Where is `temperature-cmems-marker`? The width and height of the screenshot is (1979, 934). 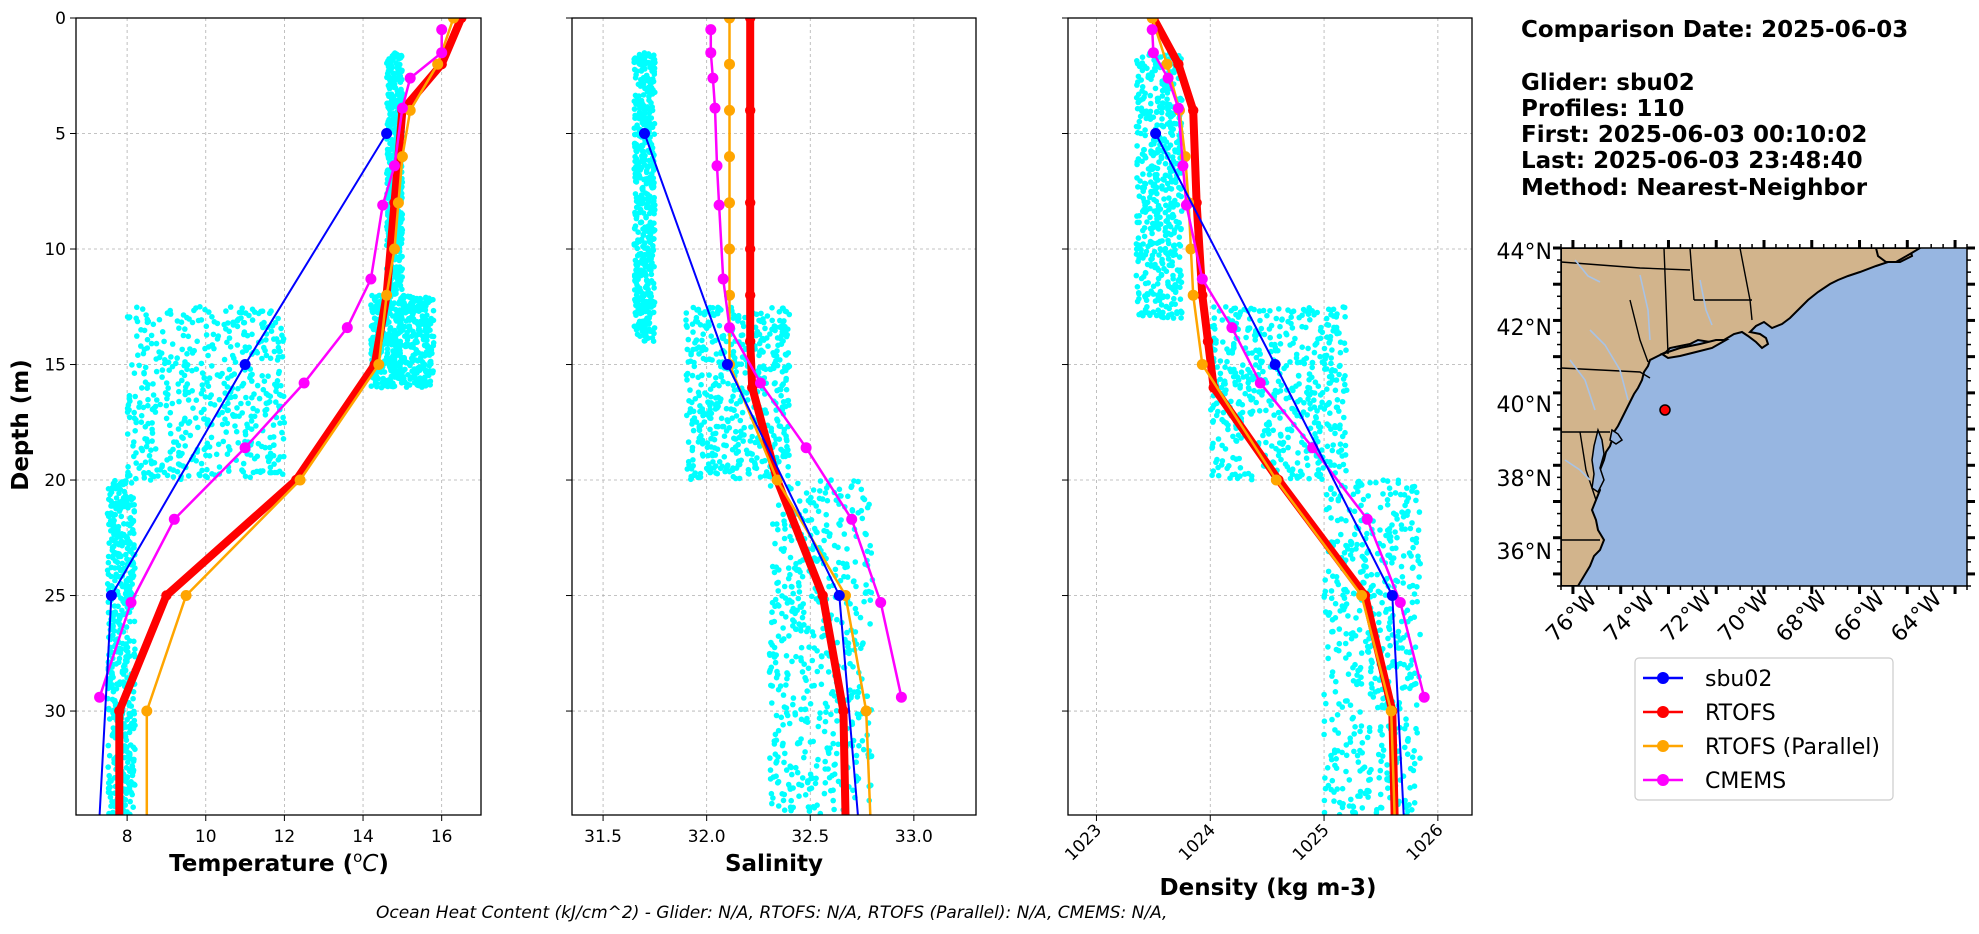
temperature-cmems-marker is located at coordinates (394, 166).